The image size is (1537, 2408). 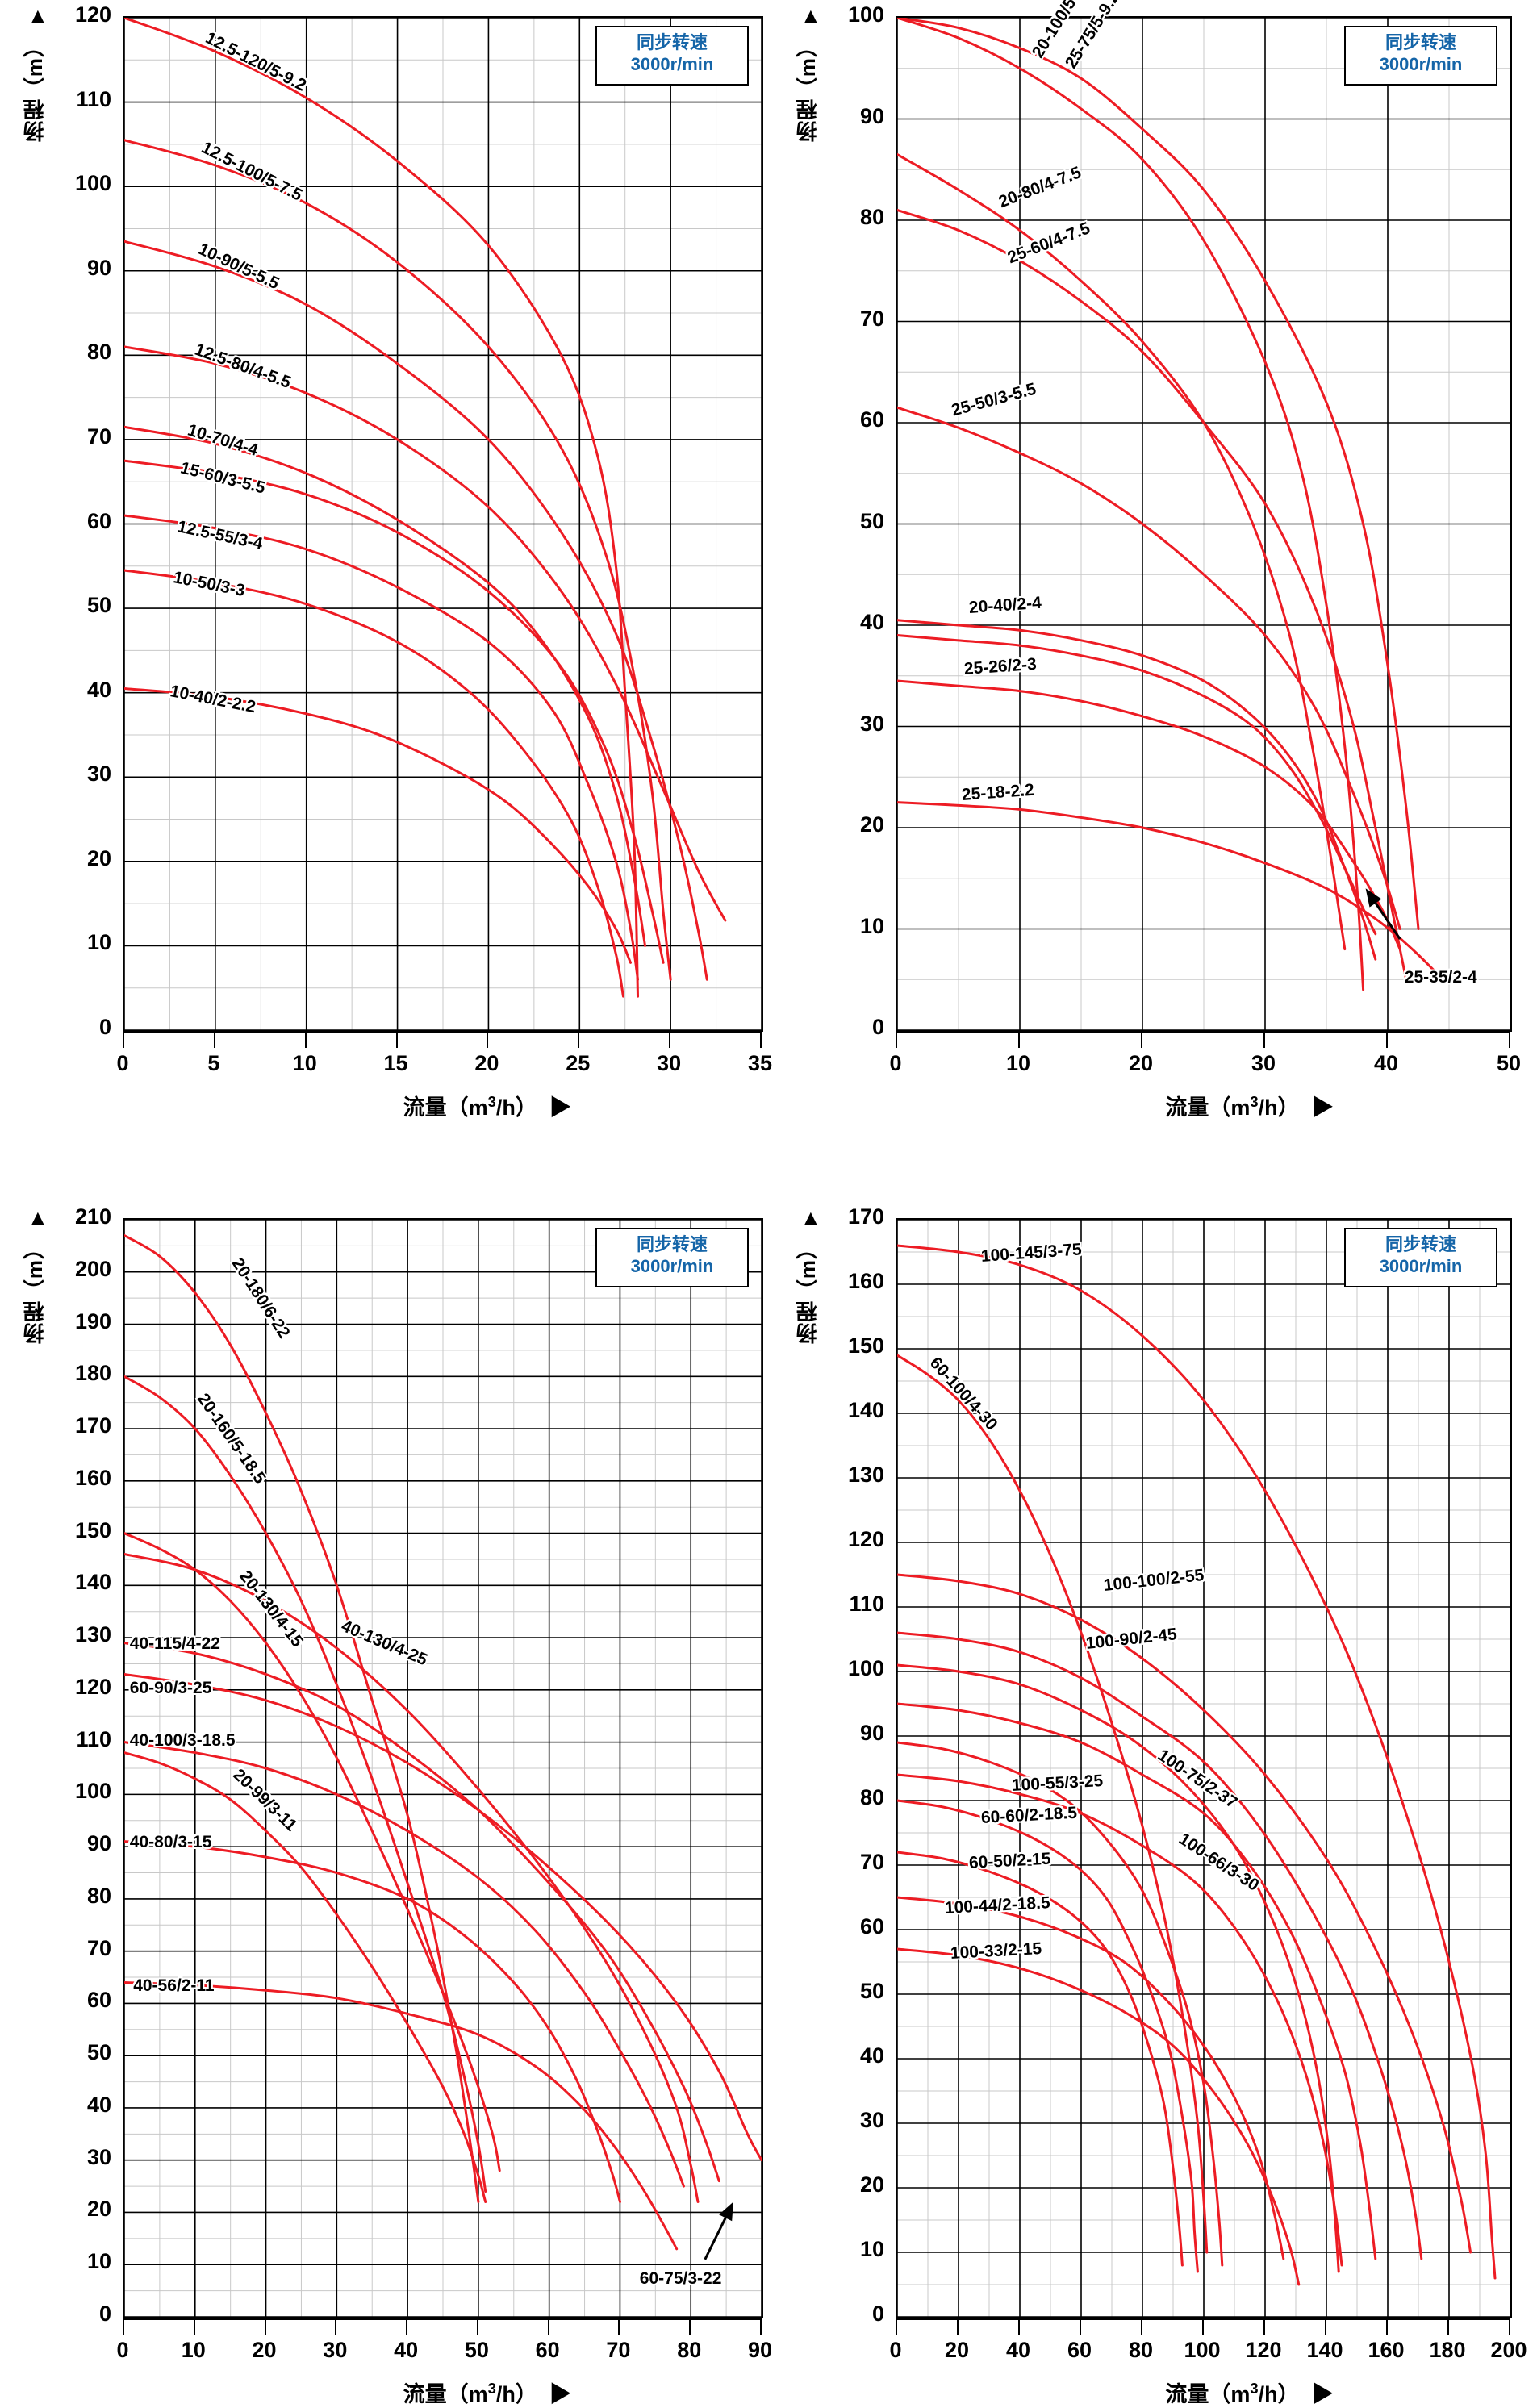 I want to click on curve-100-75/2-37, so click(x=1137, y=1981).